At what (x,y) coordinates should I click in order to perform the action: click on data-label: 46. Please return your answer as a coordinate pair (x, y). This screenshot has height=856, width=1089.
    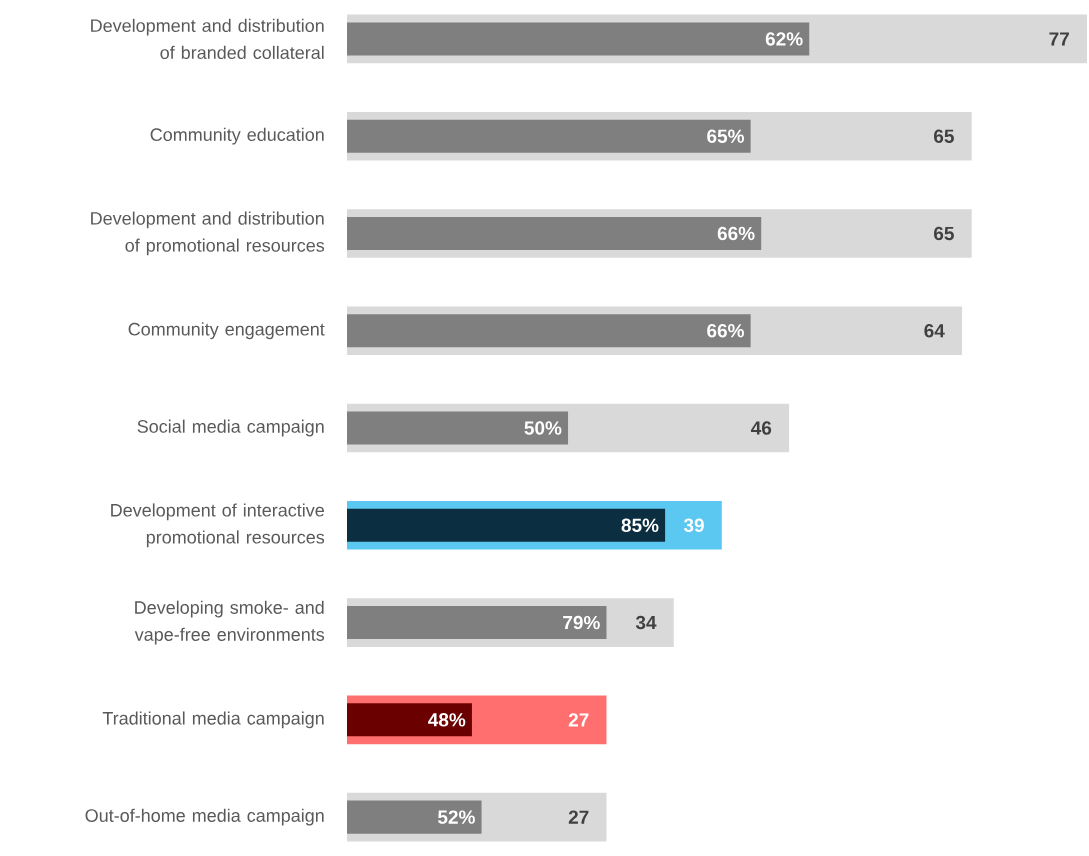
    Looking at the image, I should click on (761, 428).